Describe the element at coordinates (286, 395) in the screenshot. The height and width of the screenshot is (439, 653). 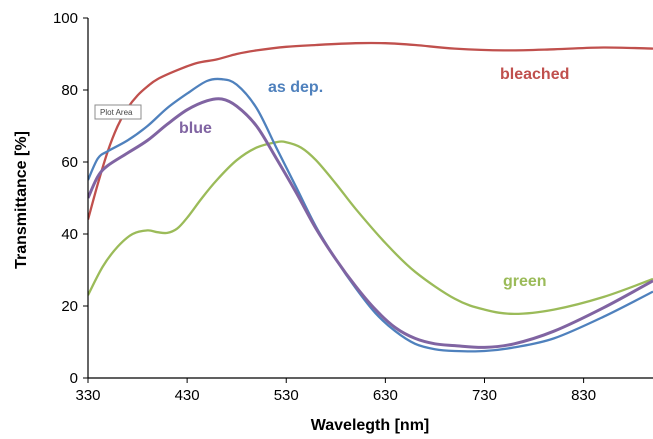
I see `x-tick-label: 530` at that location.